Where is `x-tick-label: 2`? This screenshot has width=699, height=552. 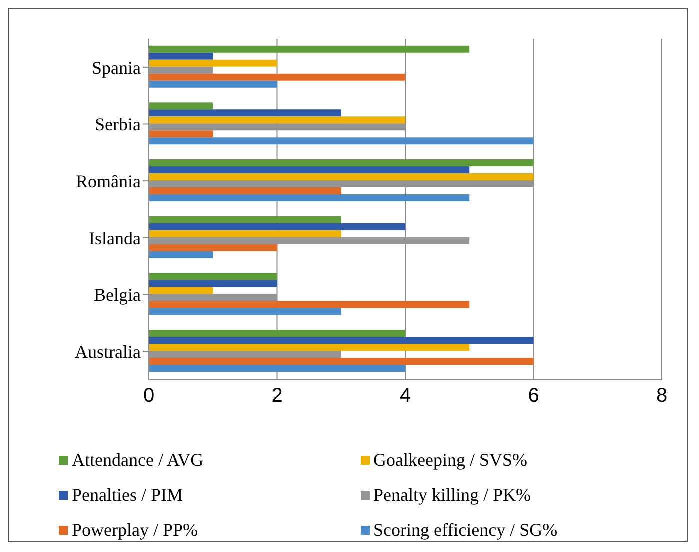
x-tick-label: 2 is located at coordinates (277, 396).